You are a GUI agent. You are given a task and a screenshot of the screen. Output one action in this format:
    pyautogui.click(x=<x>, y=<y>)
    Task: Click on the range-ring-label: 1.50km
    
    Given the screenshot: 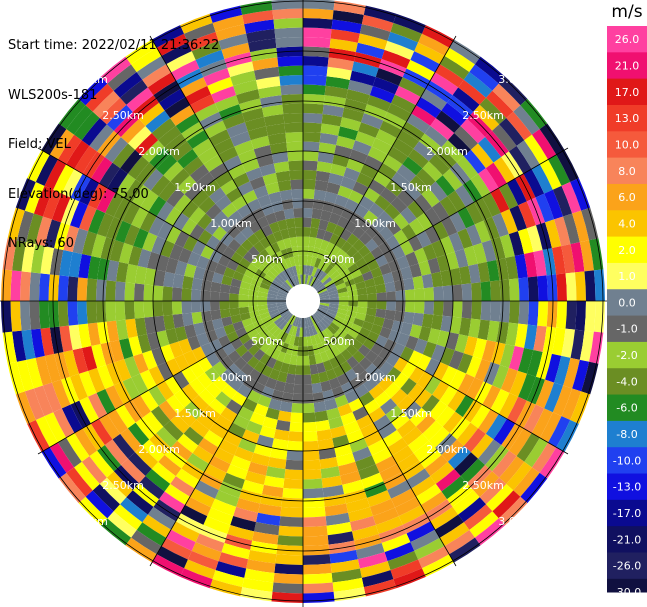 What is the action you would take?
    pyautogui.click(x=411, y=187)
    